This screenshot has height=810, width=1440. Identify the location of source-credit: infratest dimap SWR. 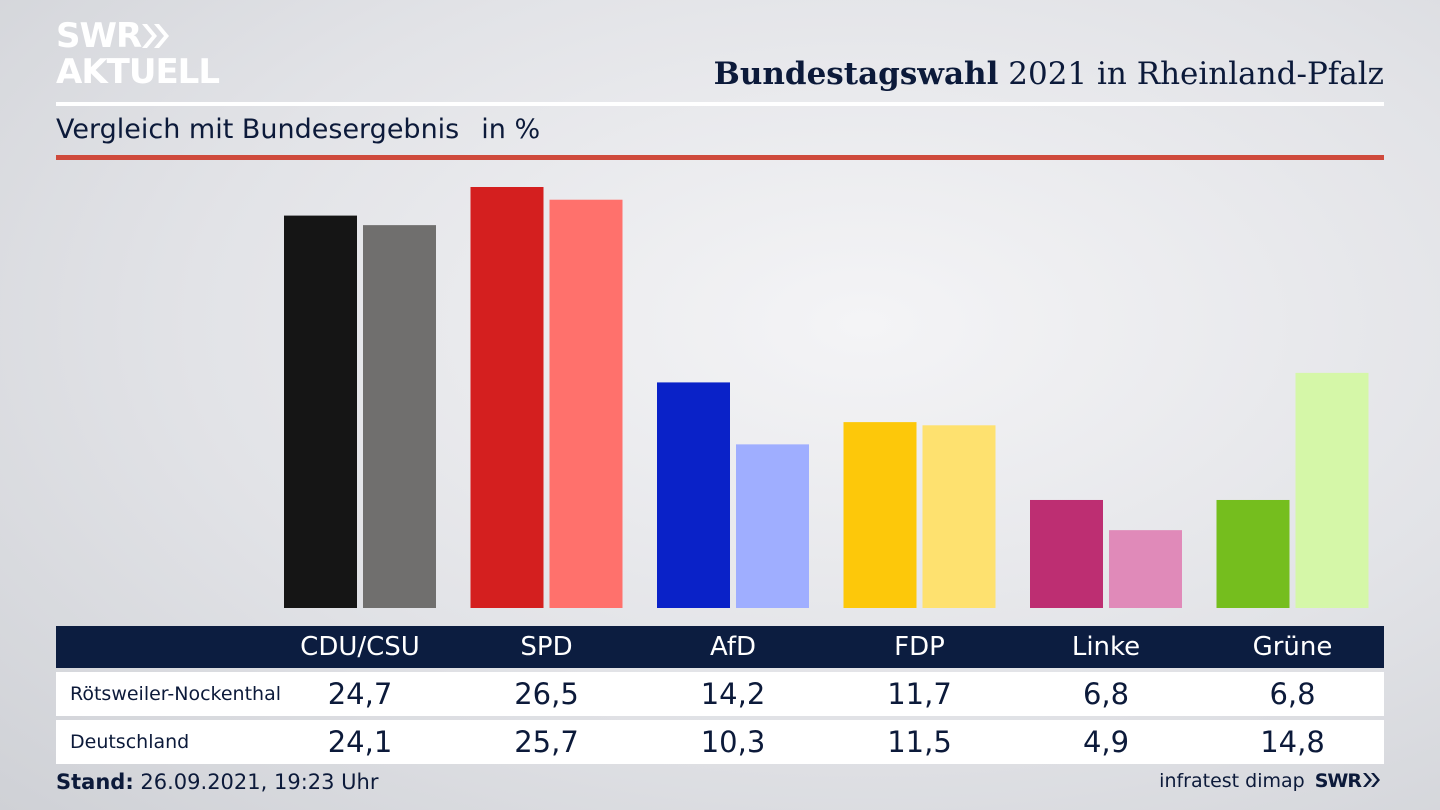
(1271, 781).